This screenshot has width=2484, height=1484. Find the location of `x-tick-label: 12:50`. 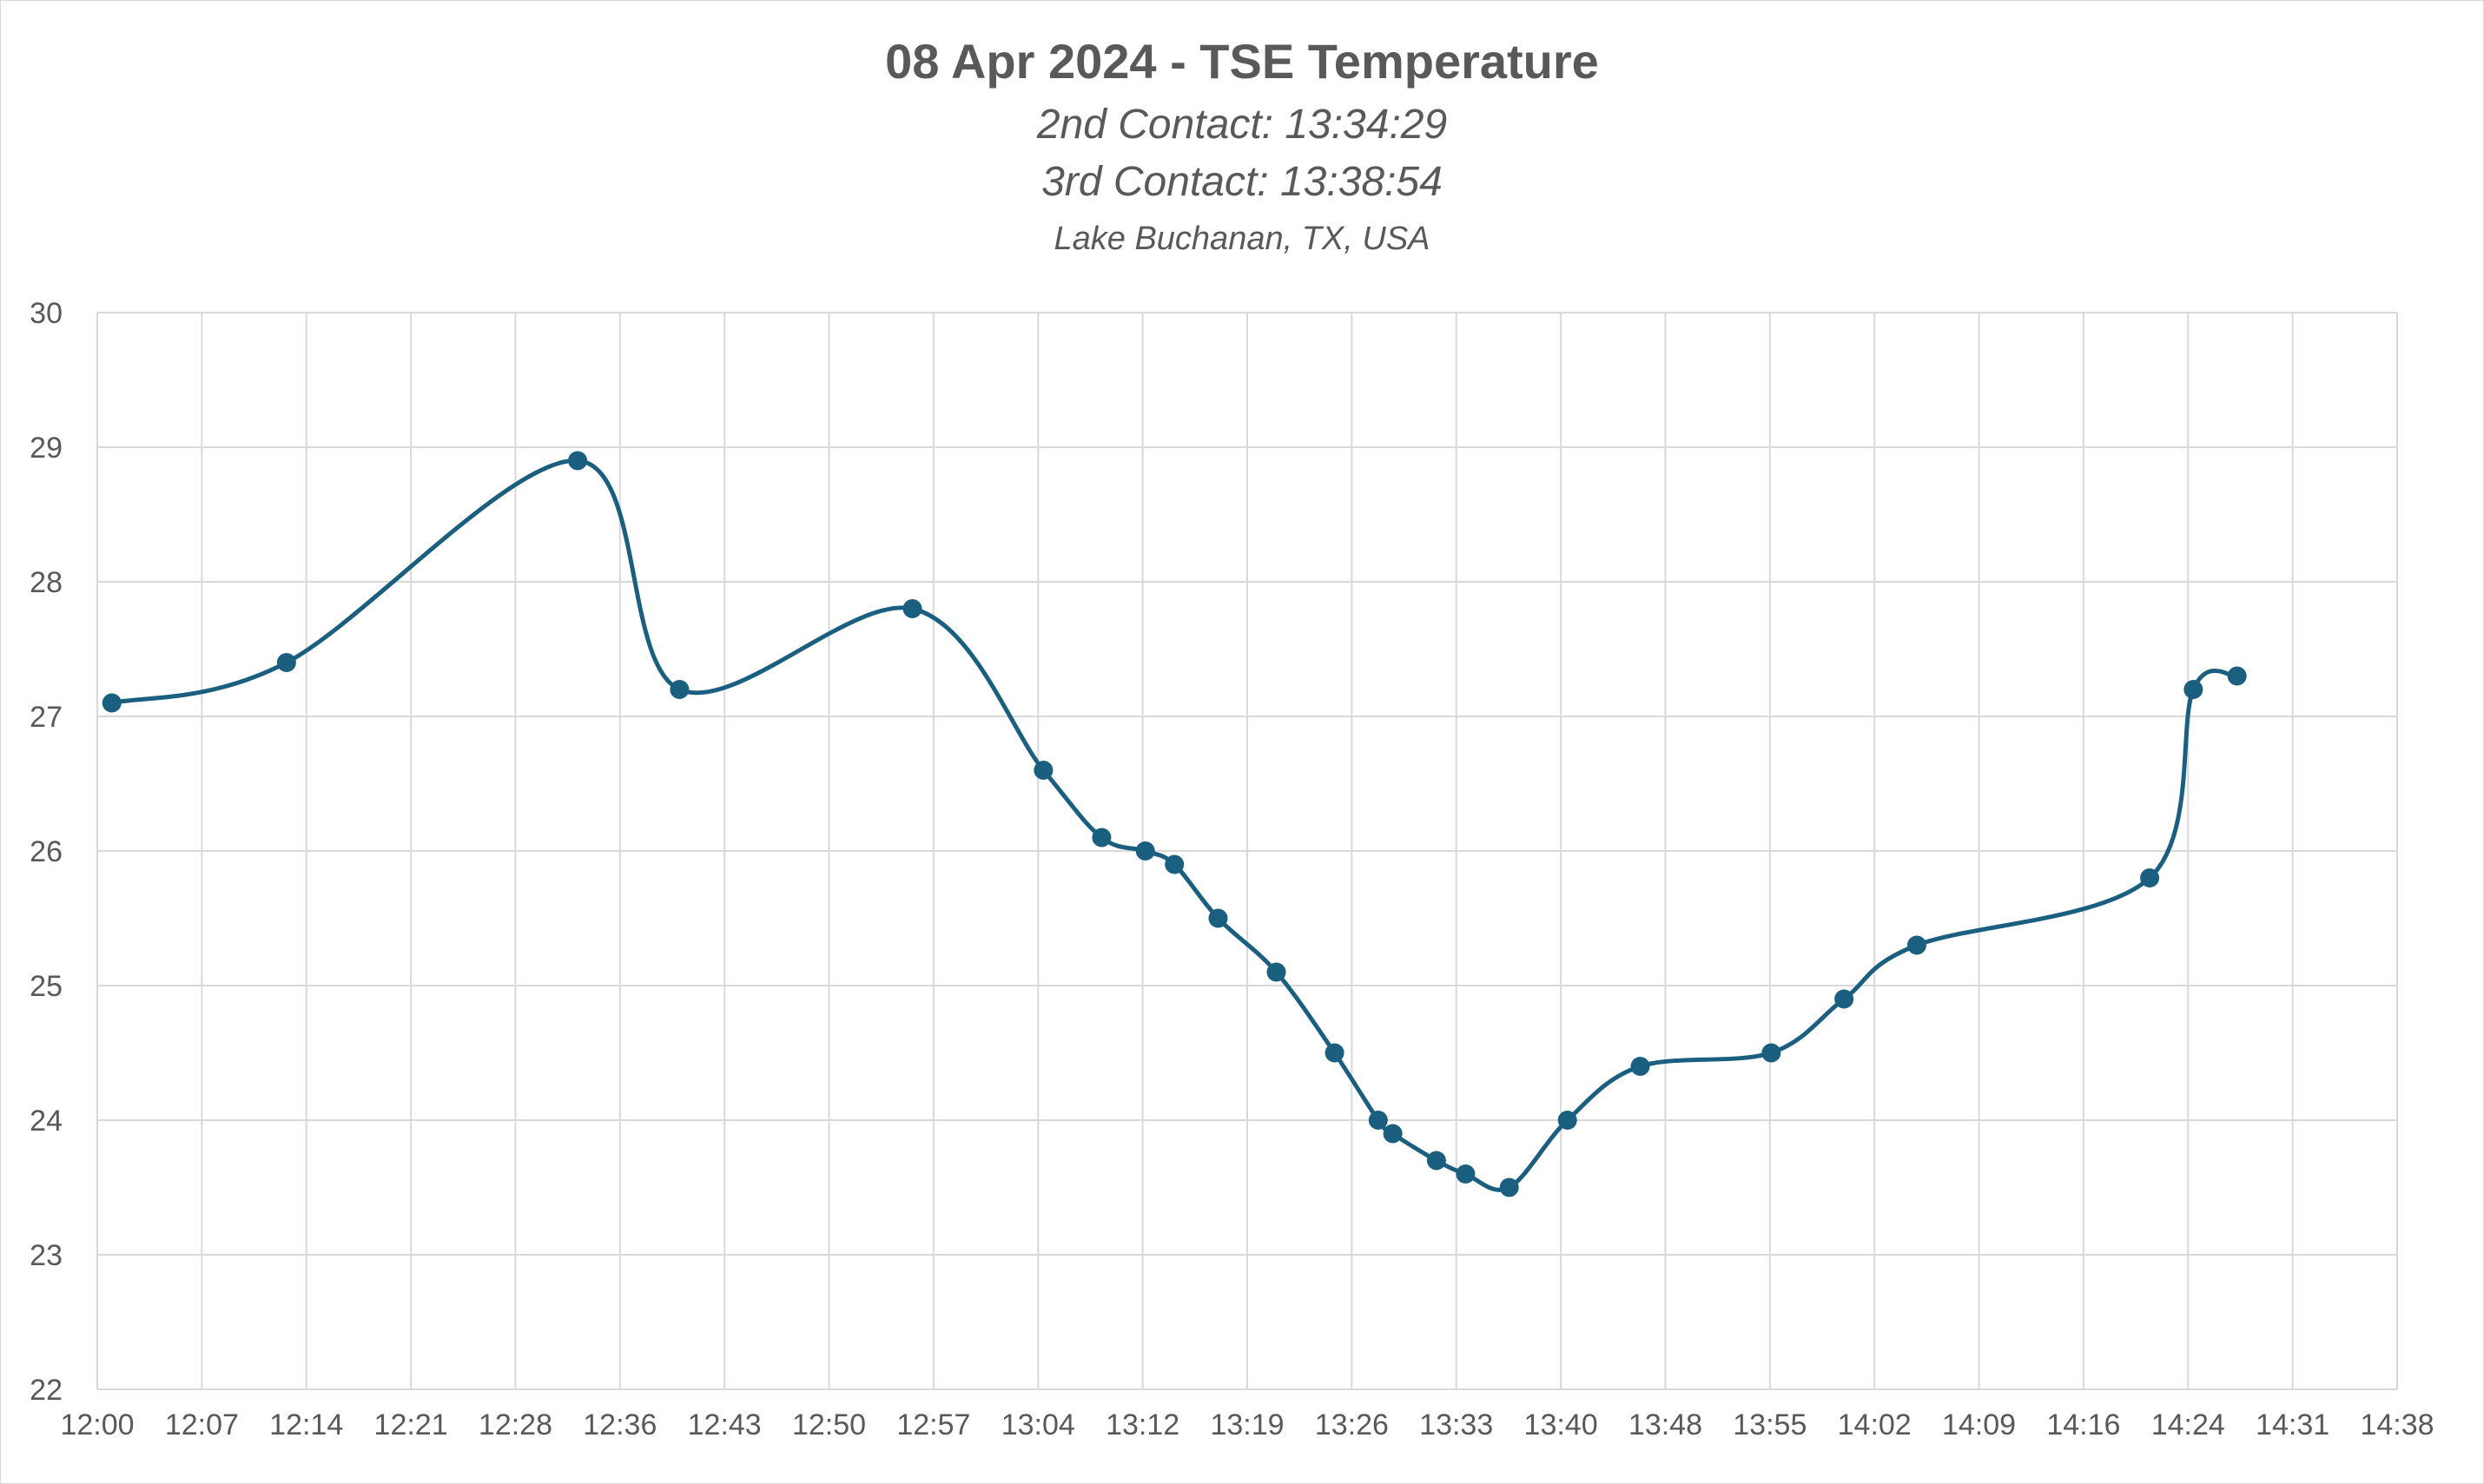

x-tick-label: 12:50 is located at coordinates (829, 1424).